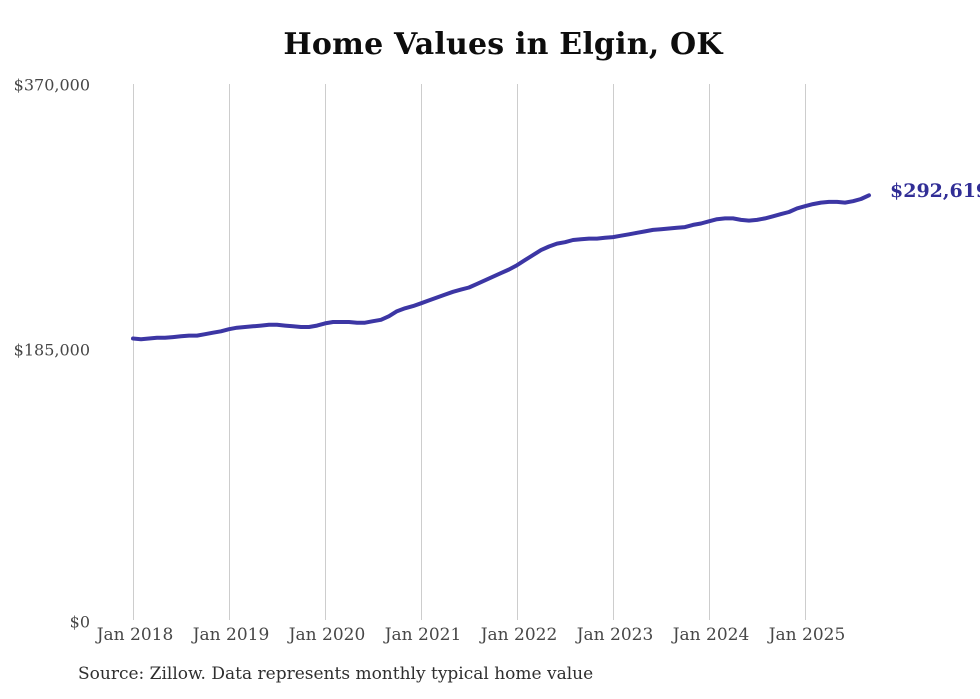 This screenshot has width=980, height=699. Describe the element at coordinates (230, 635) in the screenshot. I see `x-axis-tick-label: Jan 2019` at that location.